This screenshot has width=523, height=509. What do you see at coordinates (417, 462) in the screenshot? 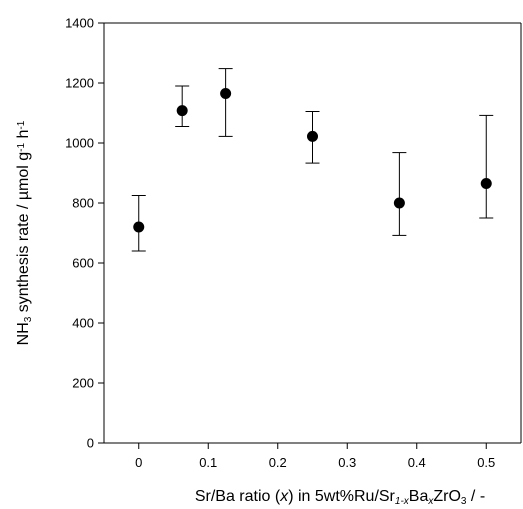
I see `x-tick-label: 0.4` at bounding box center [417, 462].